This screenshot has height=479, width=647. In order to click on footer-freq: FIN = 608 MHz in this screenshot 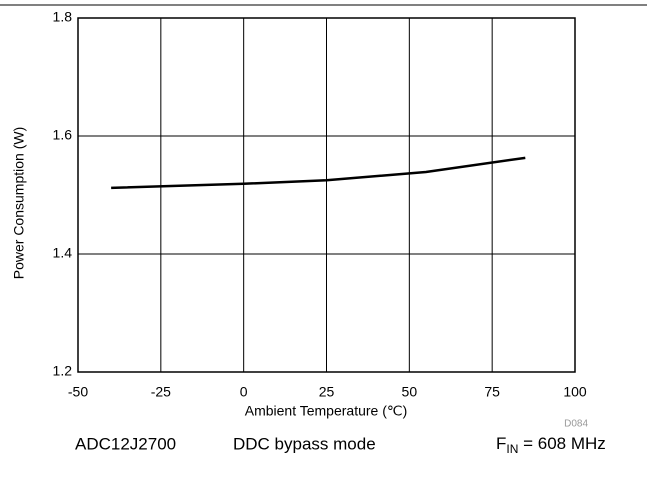, I will do `click(551, 445)`.